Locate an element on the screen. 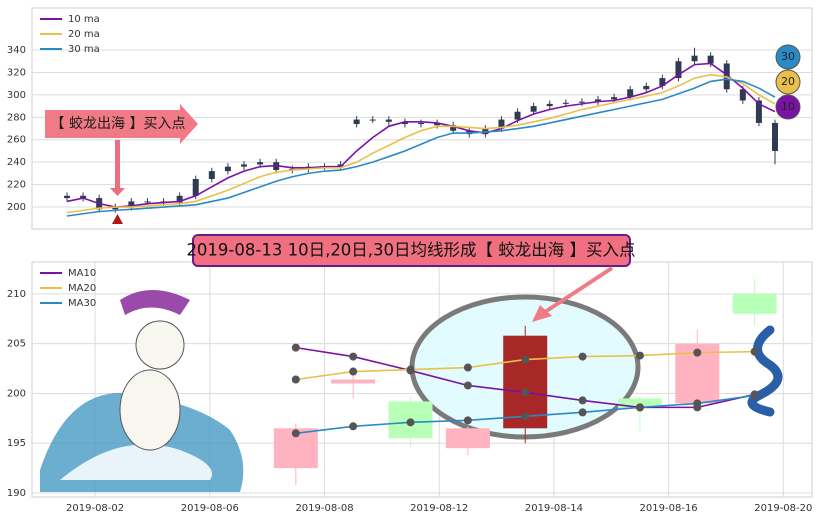 This screenshot has height=520, width=819. y-tick-label: 195 is located at coordinates (16, 443).